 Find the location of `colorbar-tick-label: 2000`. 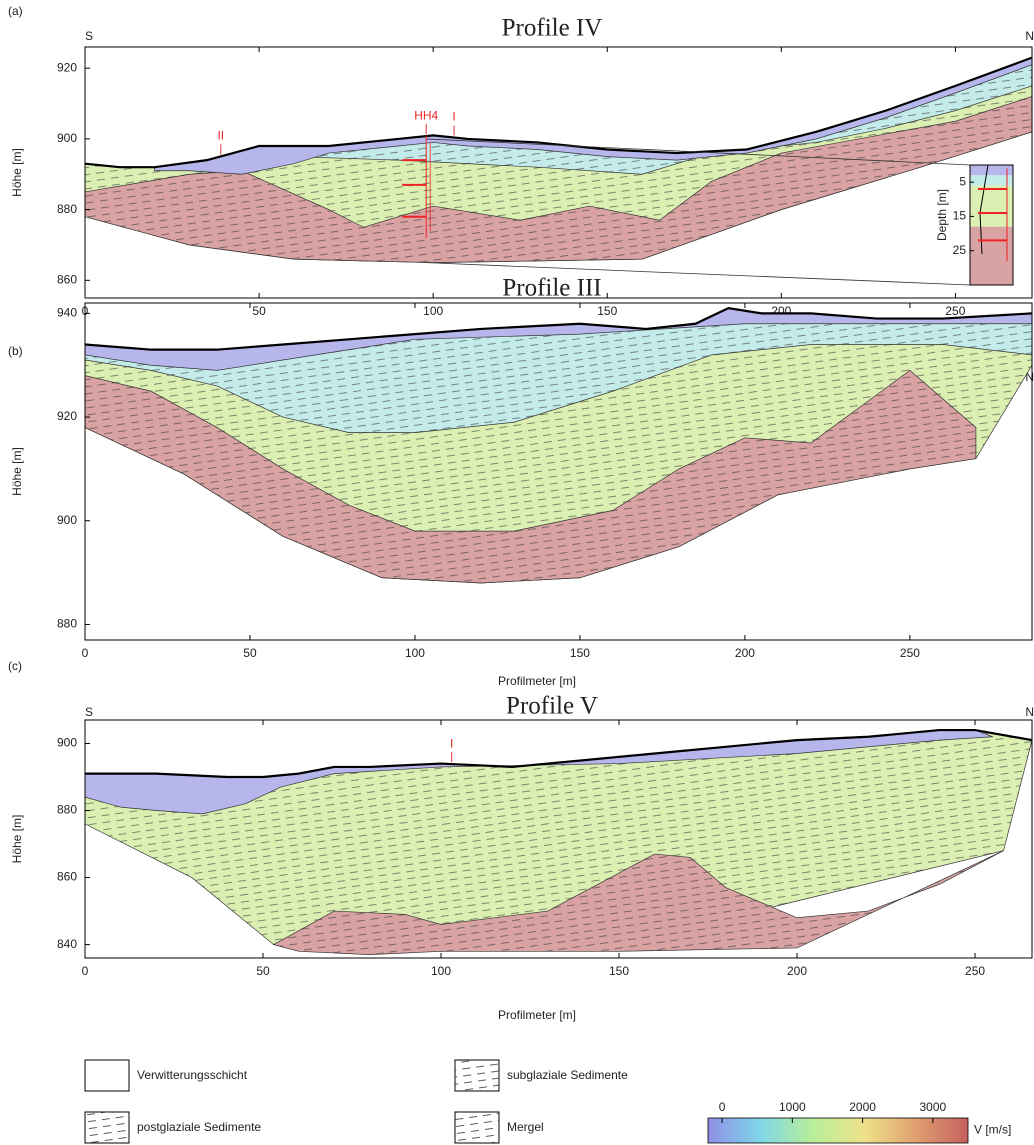

colorbar-tick-label: 2000 is located at coordinates (862, 1107).